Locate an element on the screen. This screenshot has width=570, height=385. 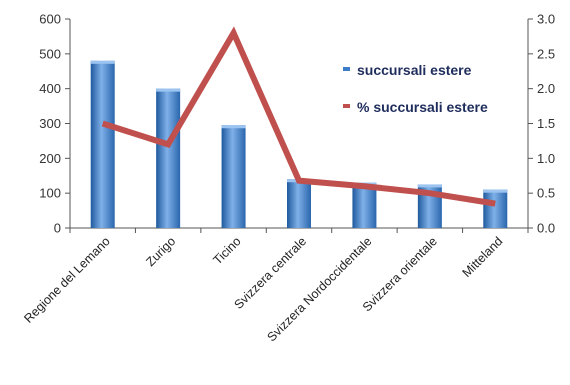
left-axis-ticks: 0 100 200 300 400 500 600 is located at coordinates (54, 124).